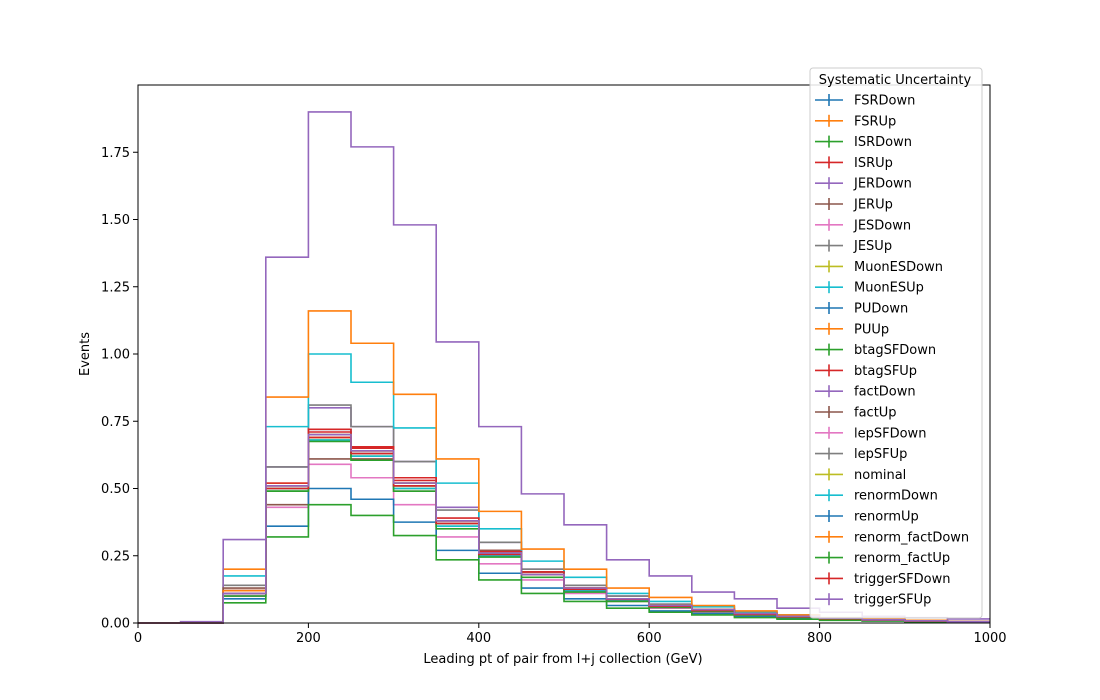 The height and width of the screenshot is (700, 1100). Describe the element at coordinates (649, 638) in the screenshot. I see `x-tick-label: 600` at that location.